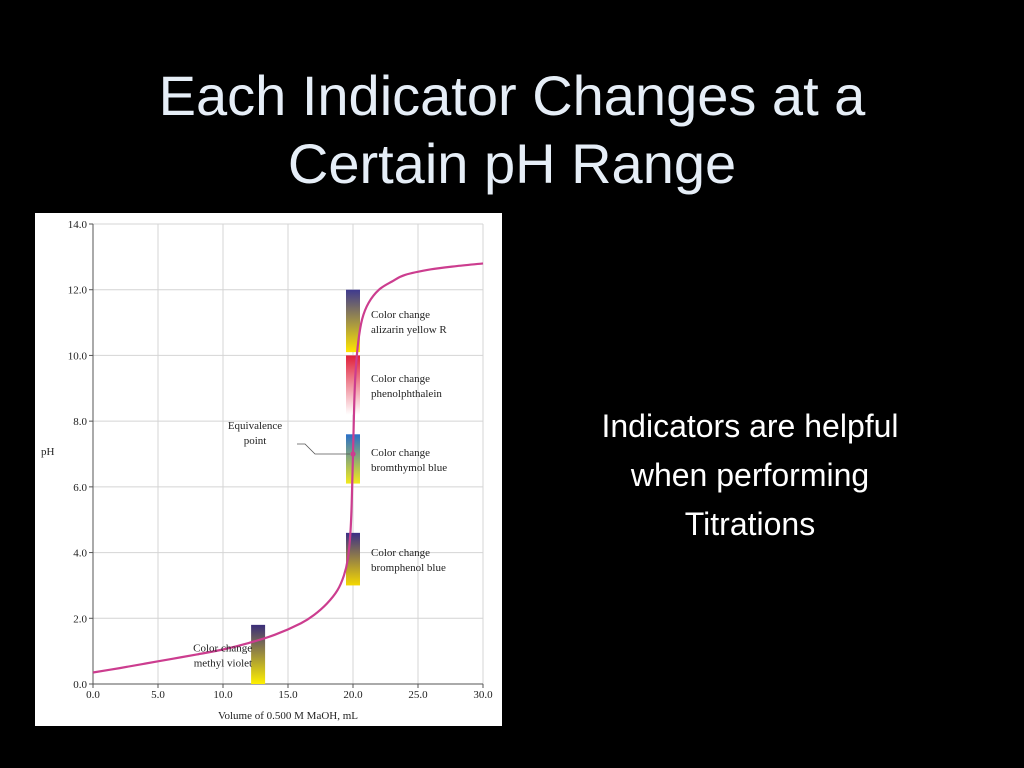 The width and height of the screenshot is (1024, 768). I want to click on x-axis-label: Volume of 0.500 M MaOH, mL, so click(288, 716).